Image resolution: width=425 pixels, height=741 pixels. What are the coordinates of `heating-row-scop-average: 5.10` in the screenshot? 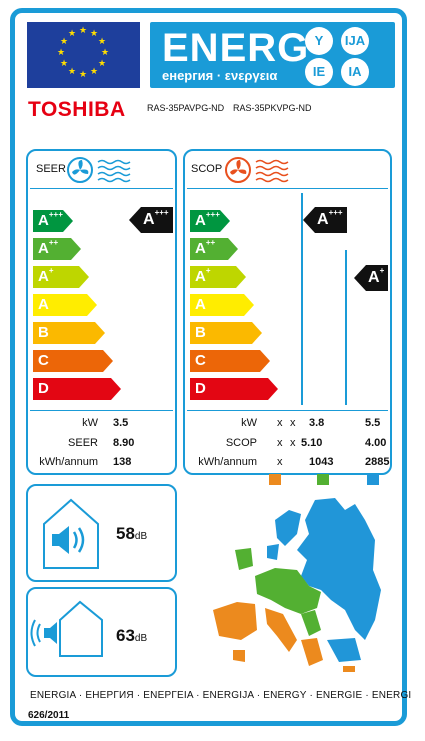 It's located at (312, 443).